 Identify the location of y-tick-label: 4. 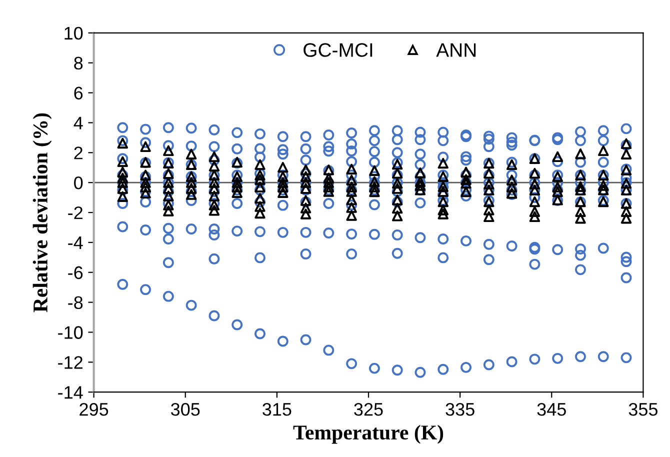
(78, 123).